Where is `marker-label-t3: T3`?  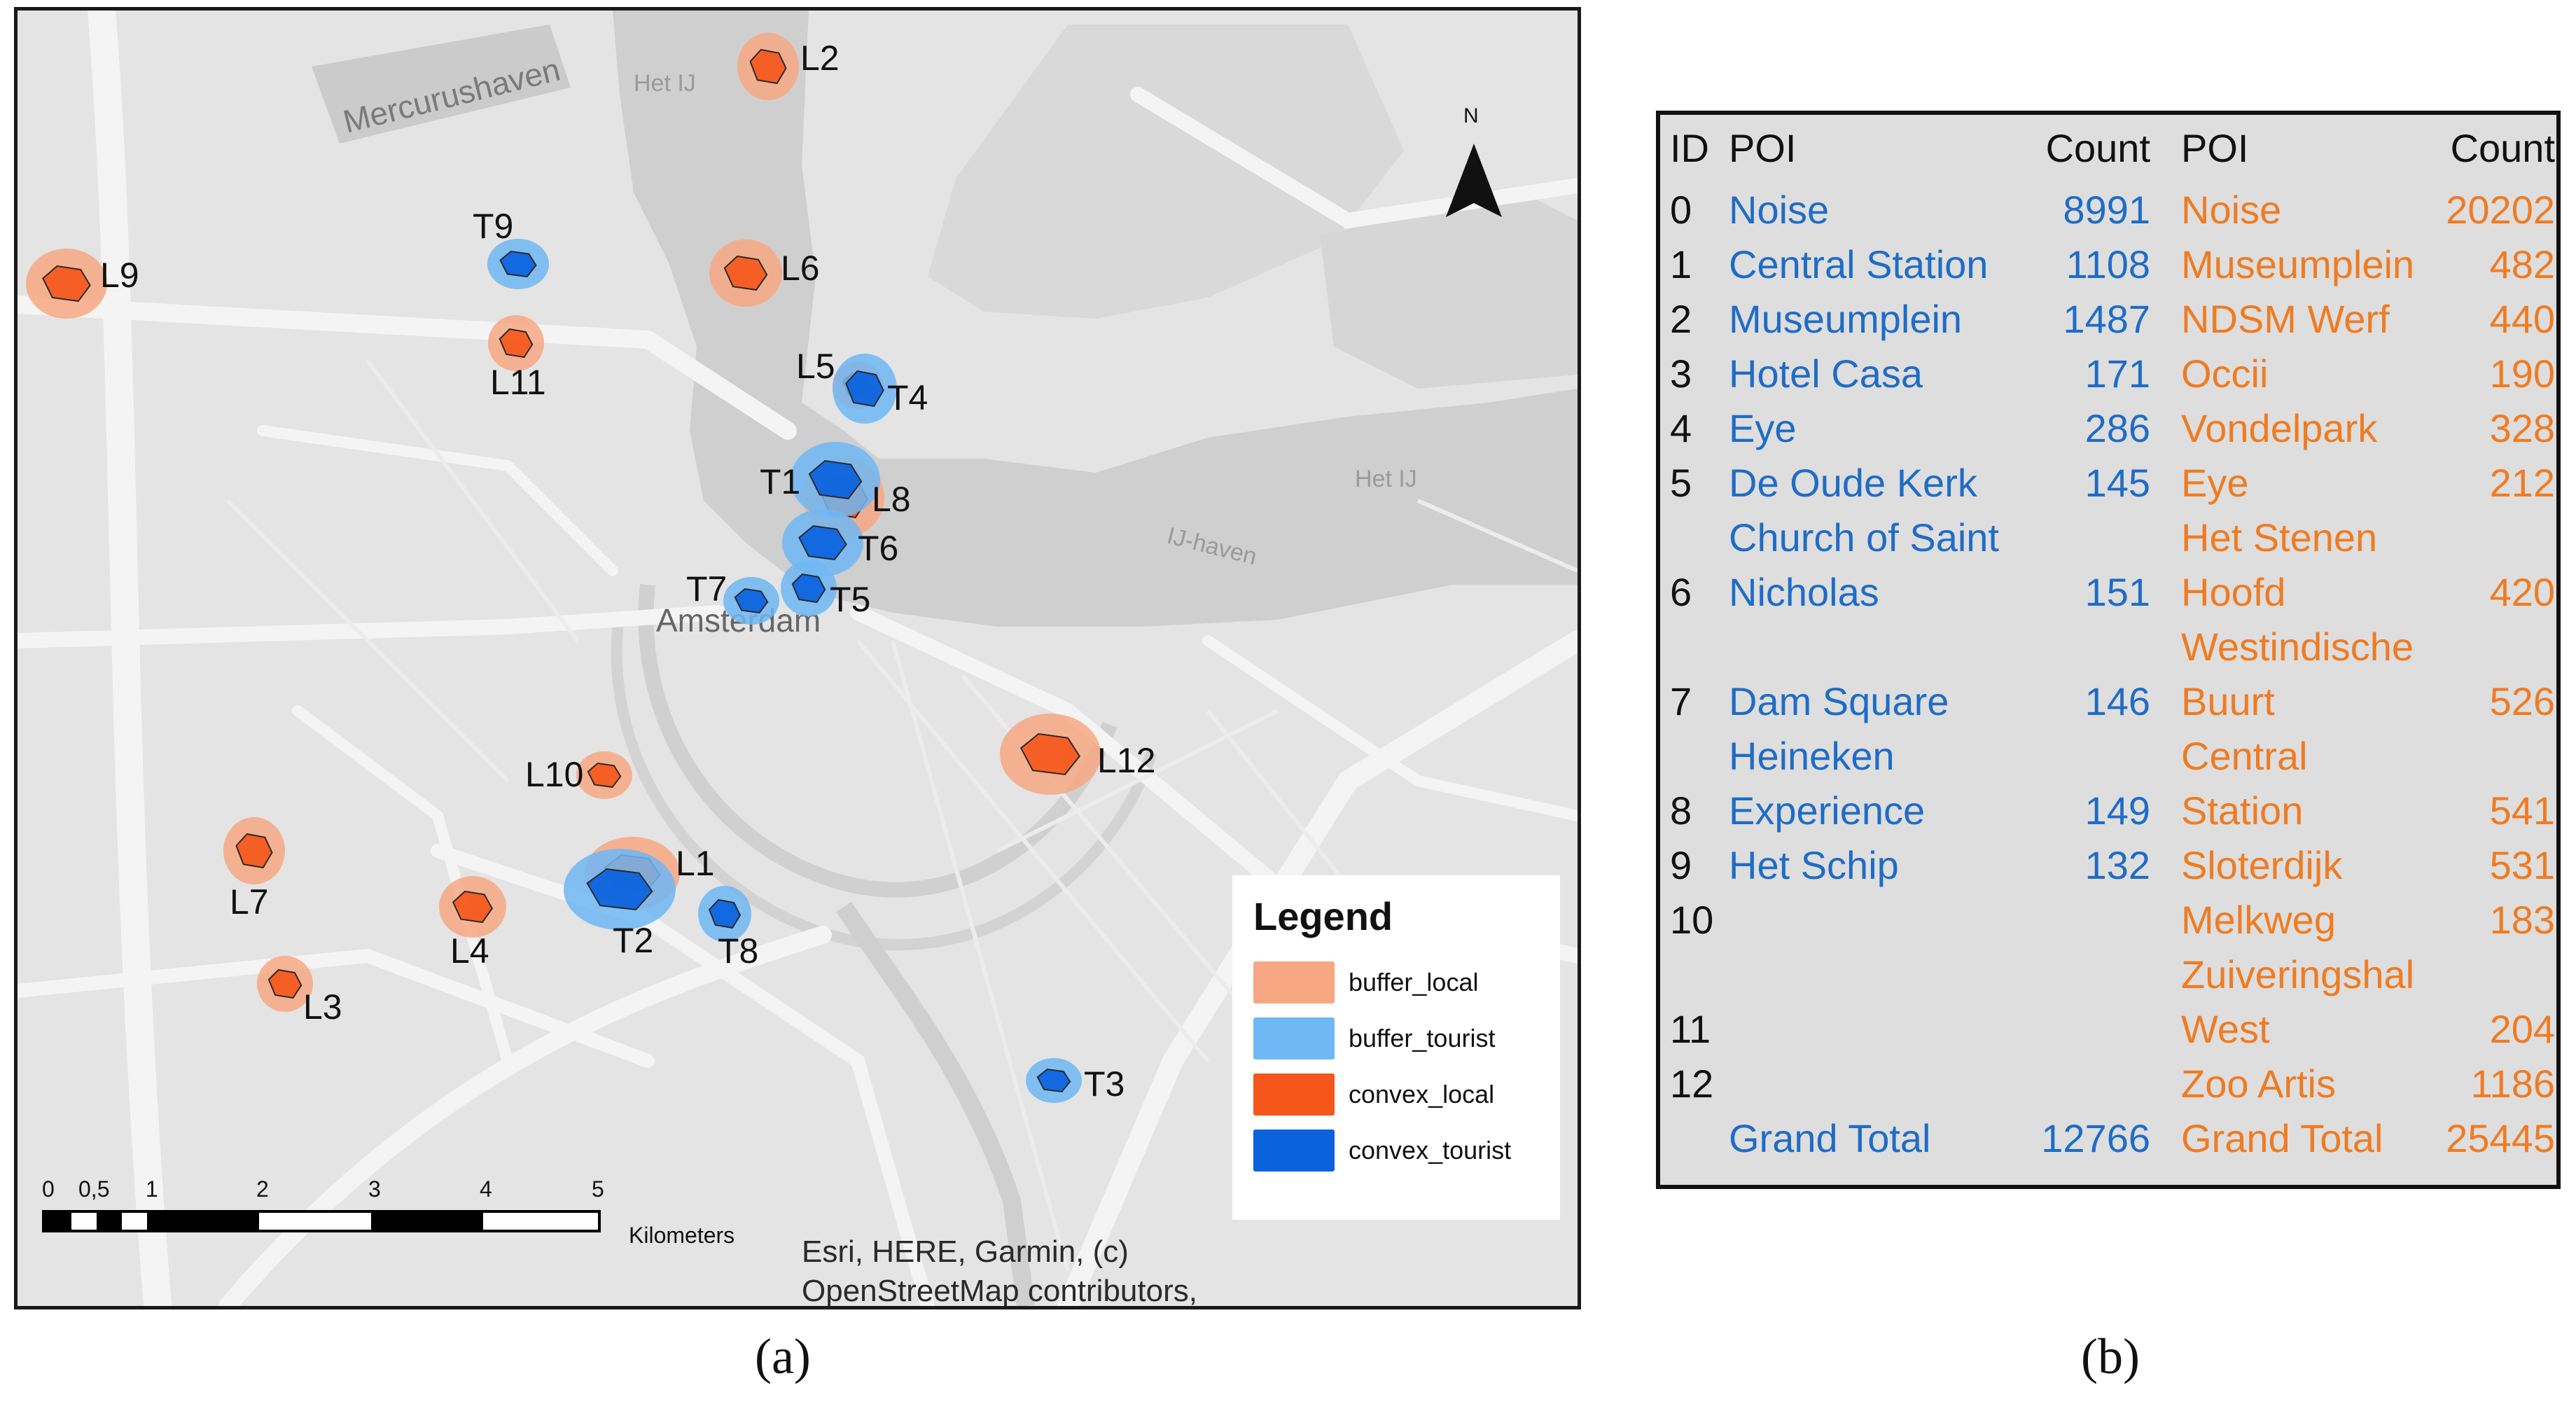
marker-label-t3: T3 is located at coordinates (1104, 1084).